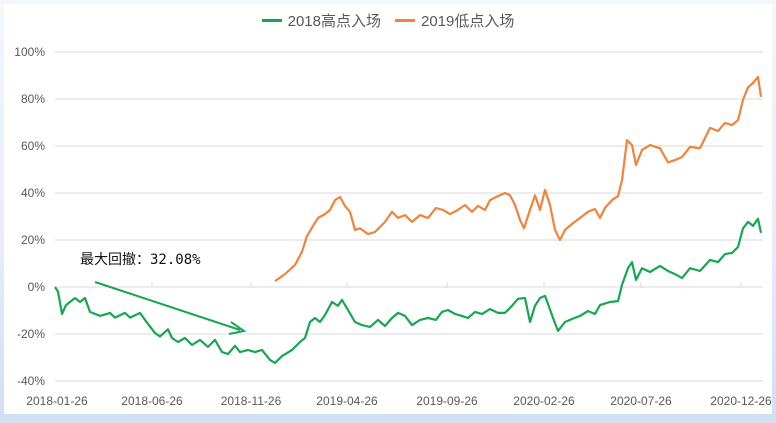 This screenshot has width=776, height=423. Describe the element at coordinates (29, 52) in the screenshot. I see `y-tick-label: 100%` at that location.